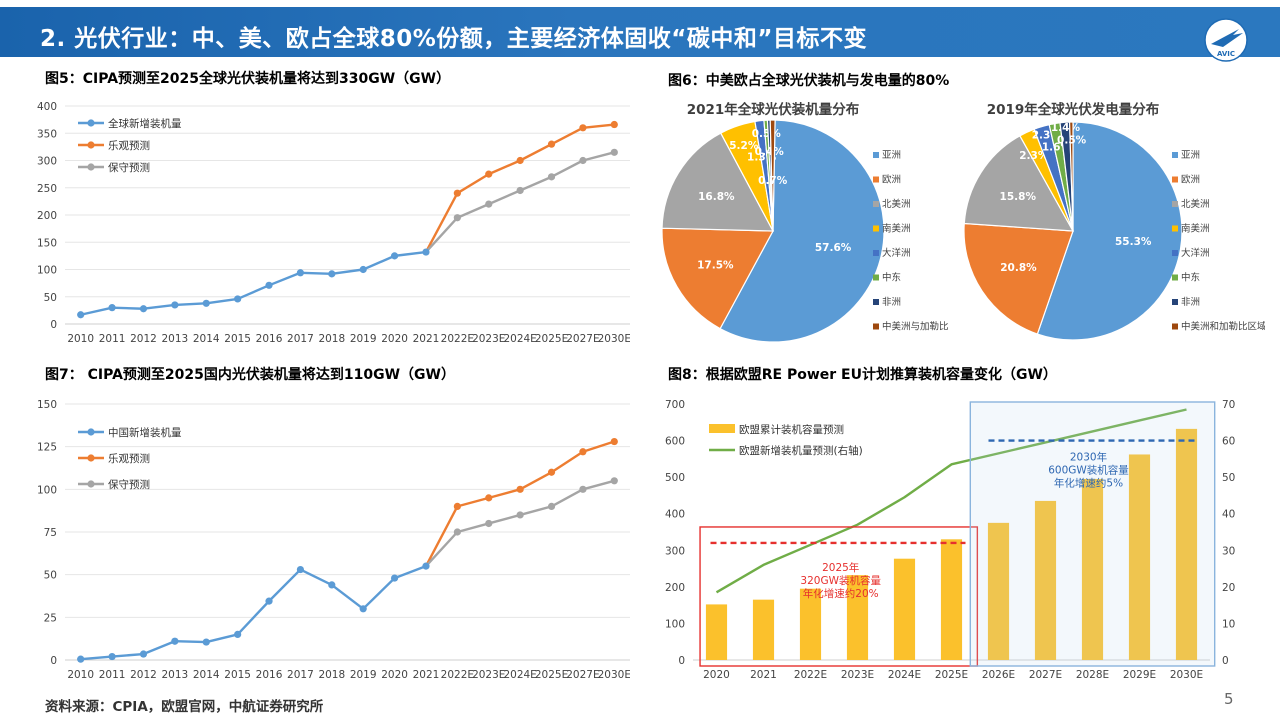  I want to click on fig5-ytick: 50, so click(50, 298).